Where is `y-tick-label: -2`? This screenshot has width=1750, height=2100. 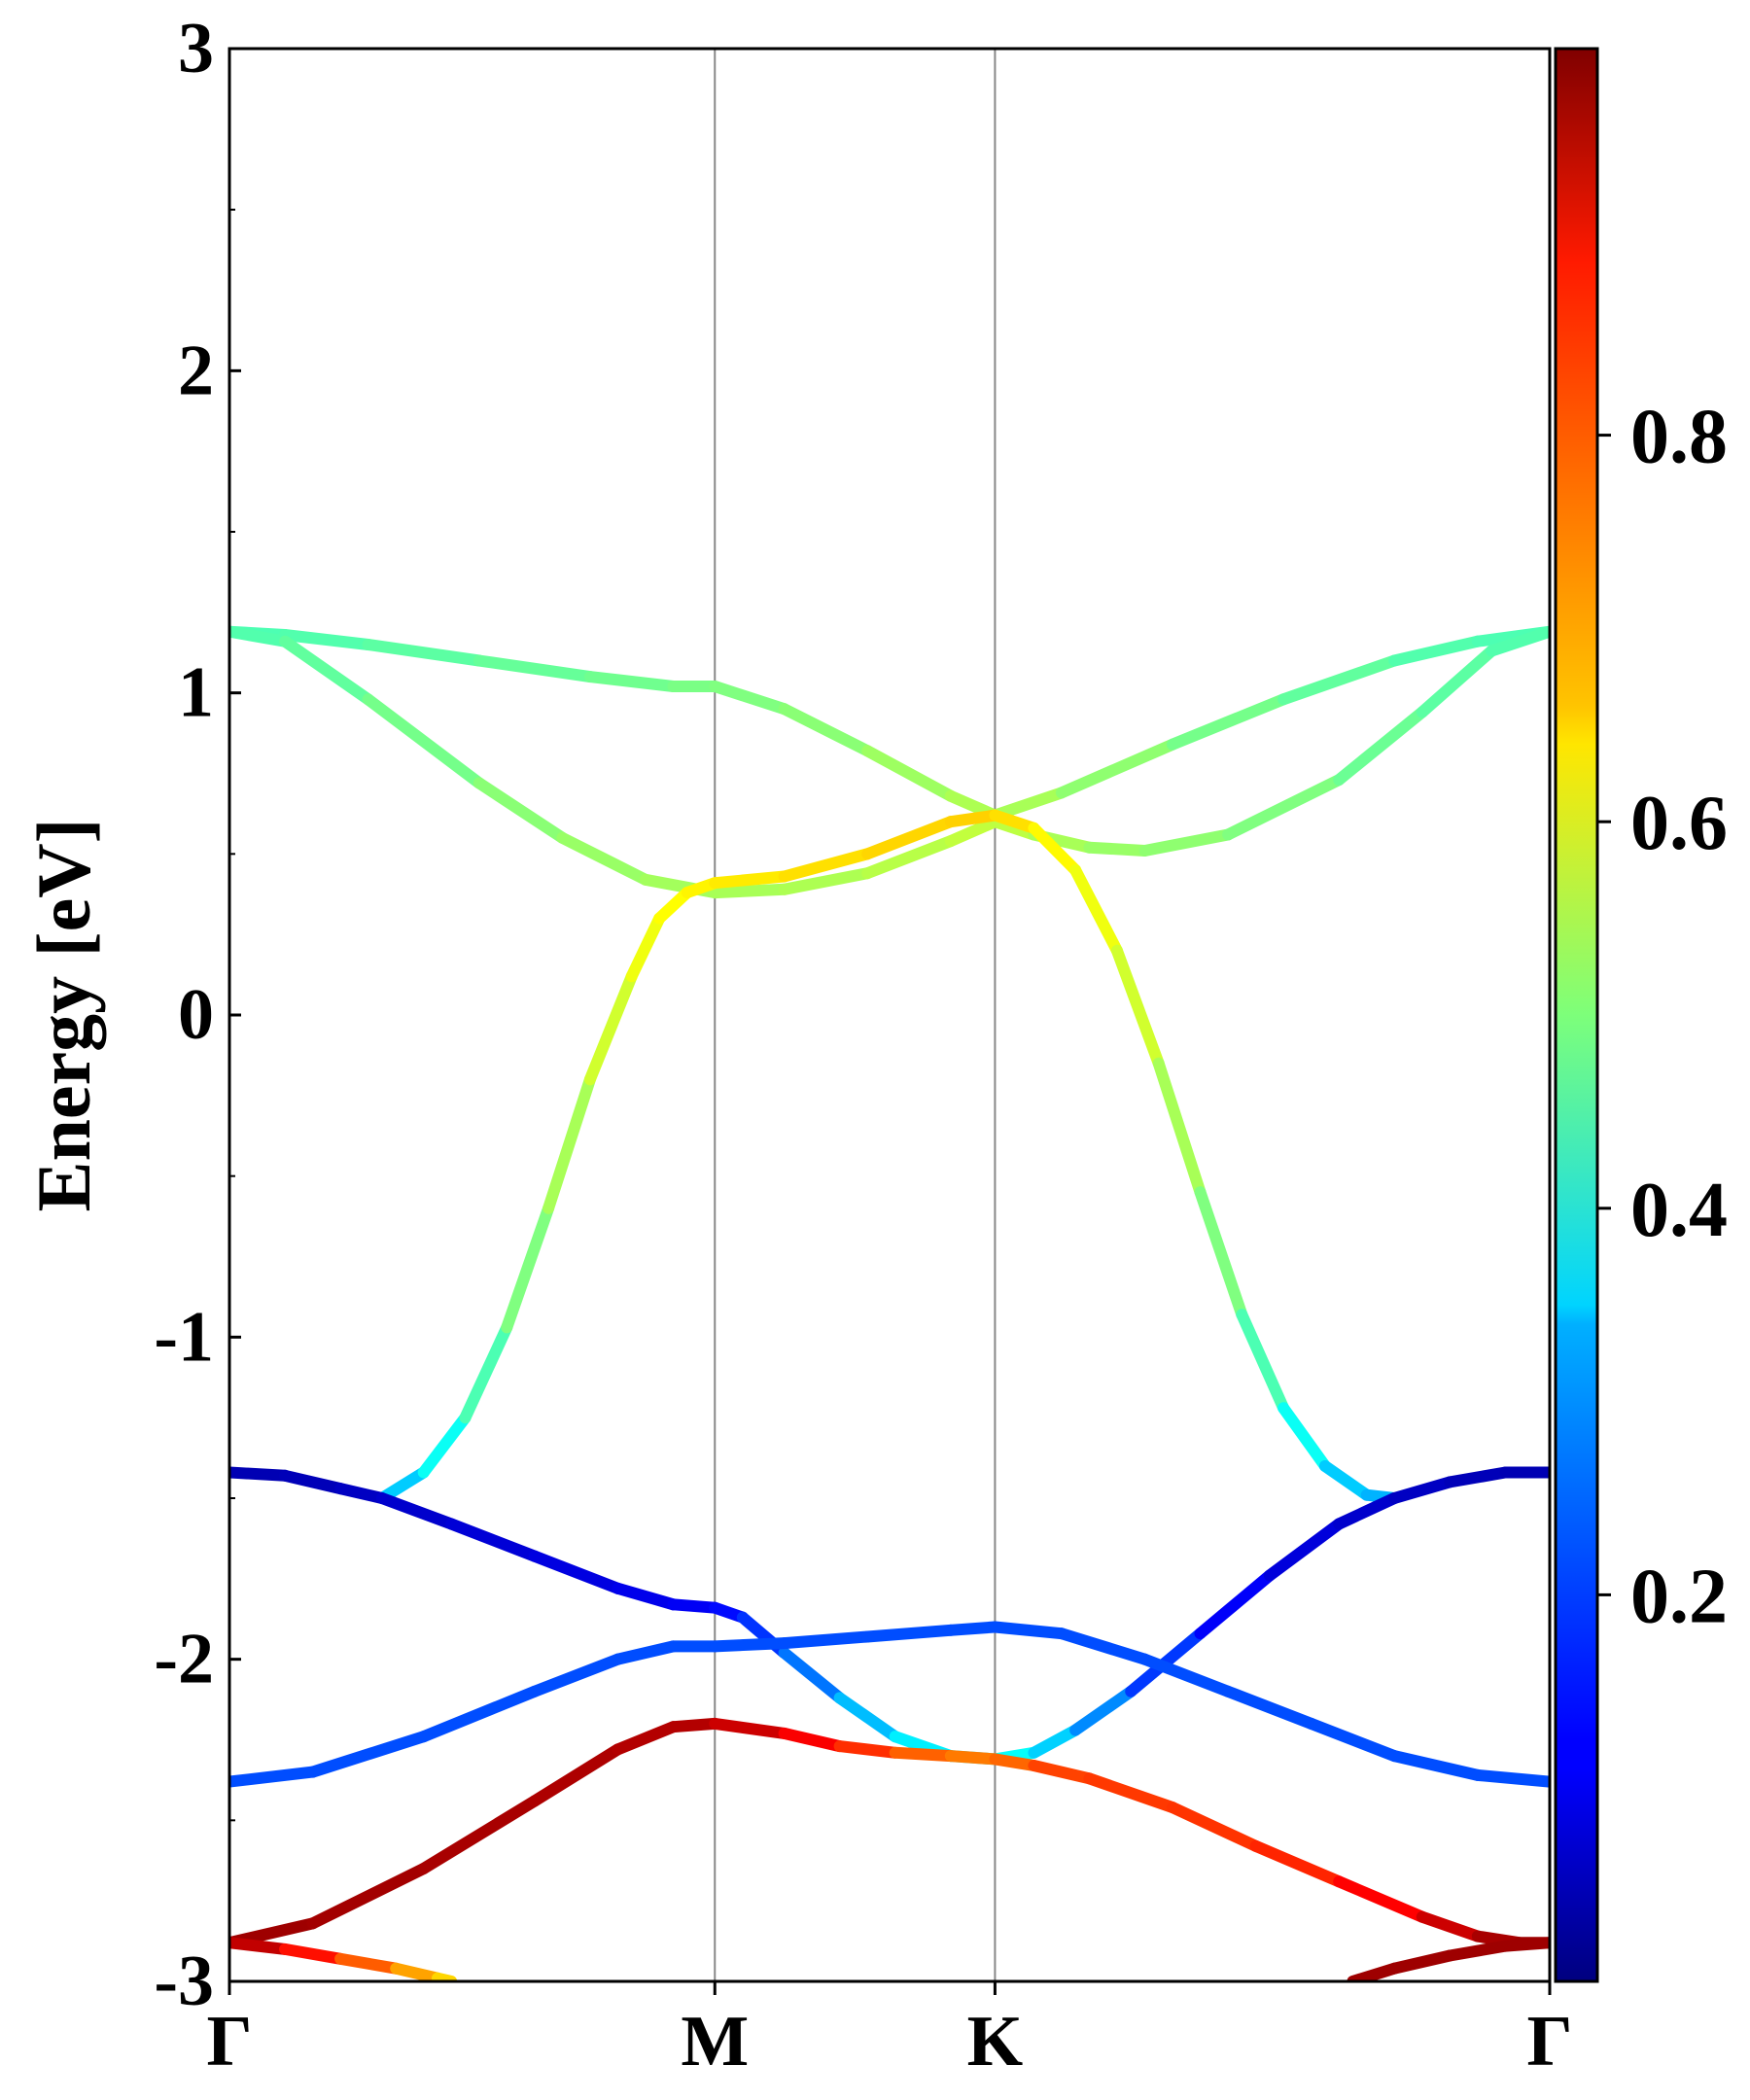
y-tick-label: -2 is located at coordinates (184, 1659).